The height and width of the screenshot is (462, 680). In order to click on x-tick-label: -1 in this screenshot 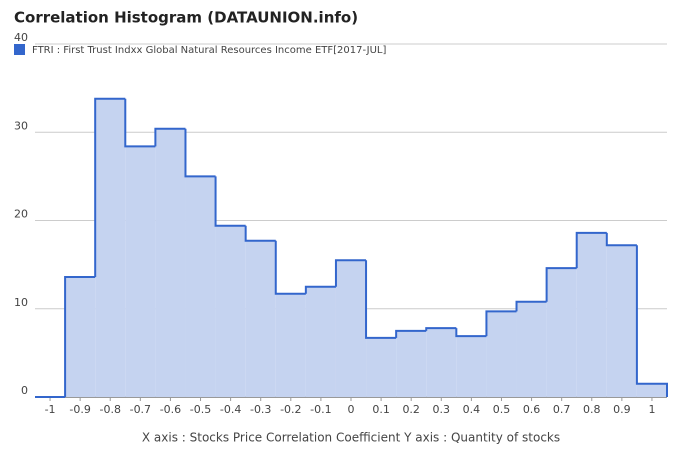, I will do `click(50, 409)`.